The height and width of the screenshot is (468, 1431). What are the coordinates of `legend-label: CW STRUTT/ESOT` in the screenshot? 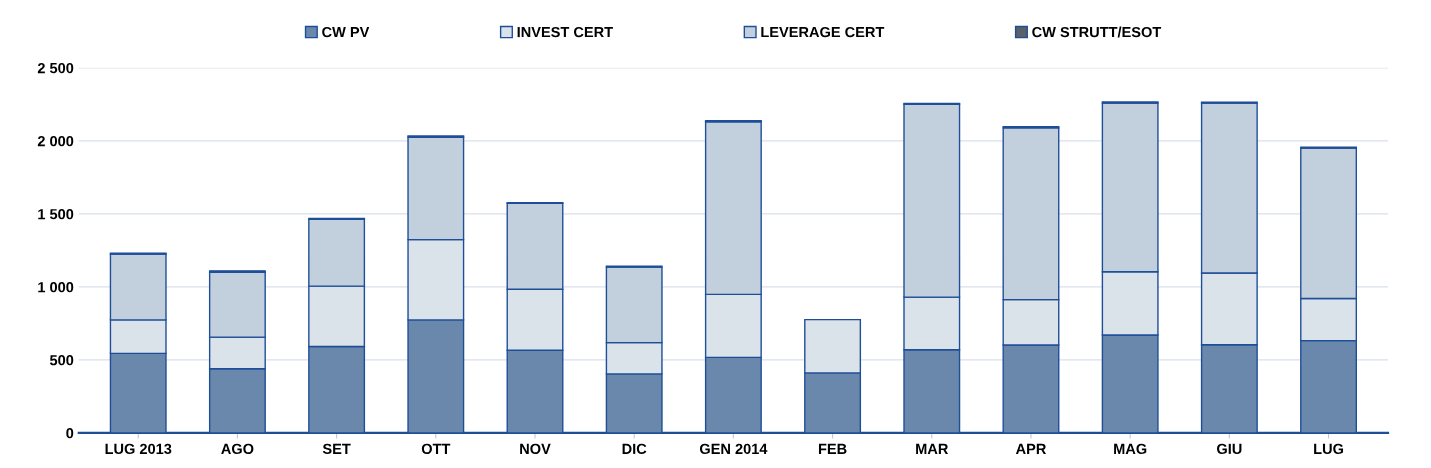 It's located at (1097, 32).